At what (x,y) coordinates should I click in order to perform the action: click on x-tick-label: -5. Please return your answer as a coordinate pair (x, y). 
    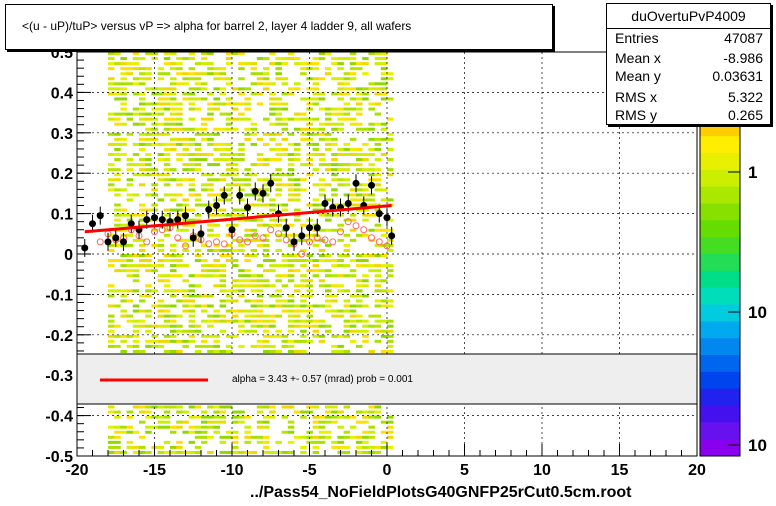
    Looking at the image, I should click on (309, 470).